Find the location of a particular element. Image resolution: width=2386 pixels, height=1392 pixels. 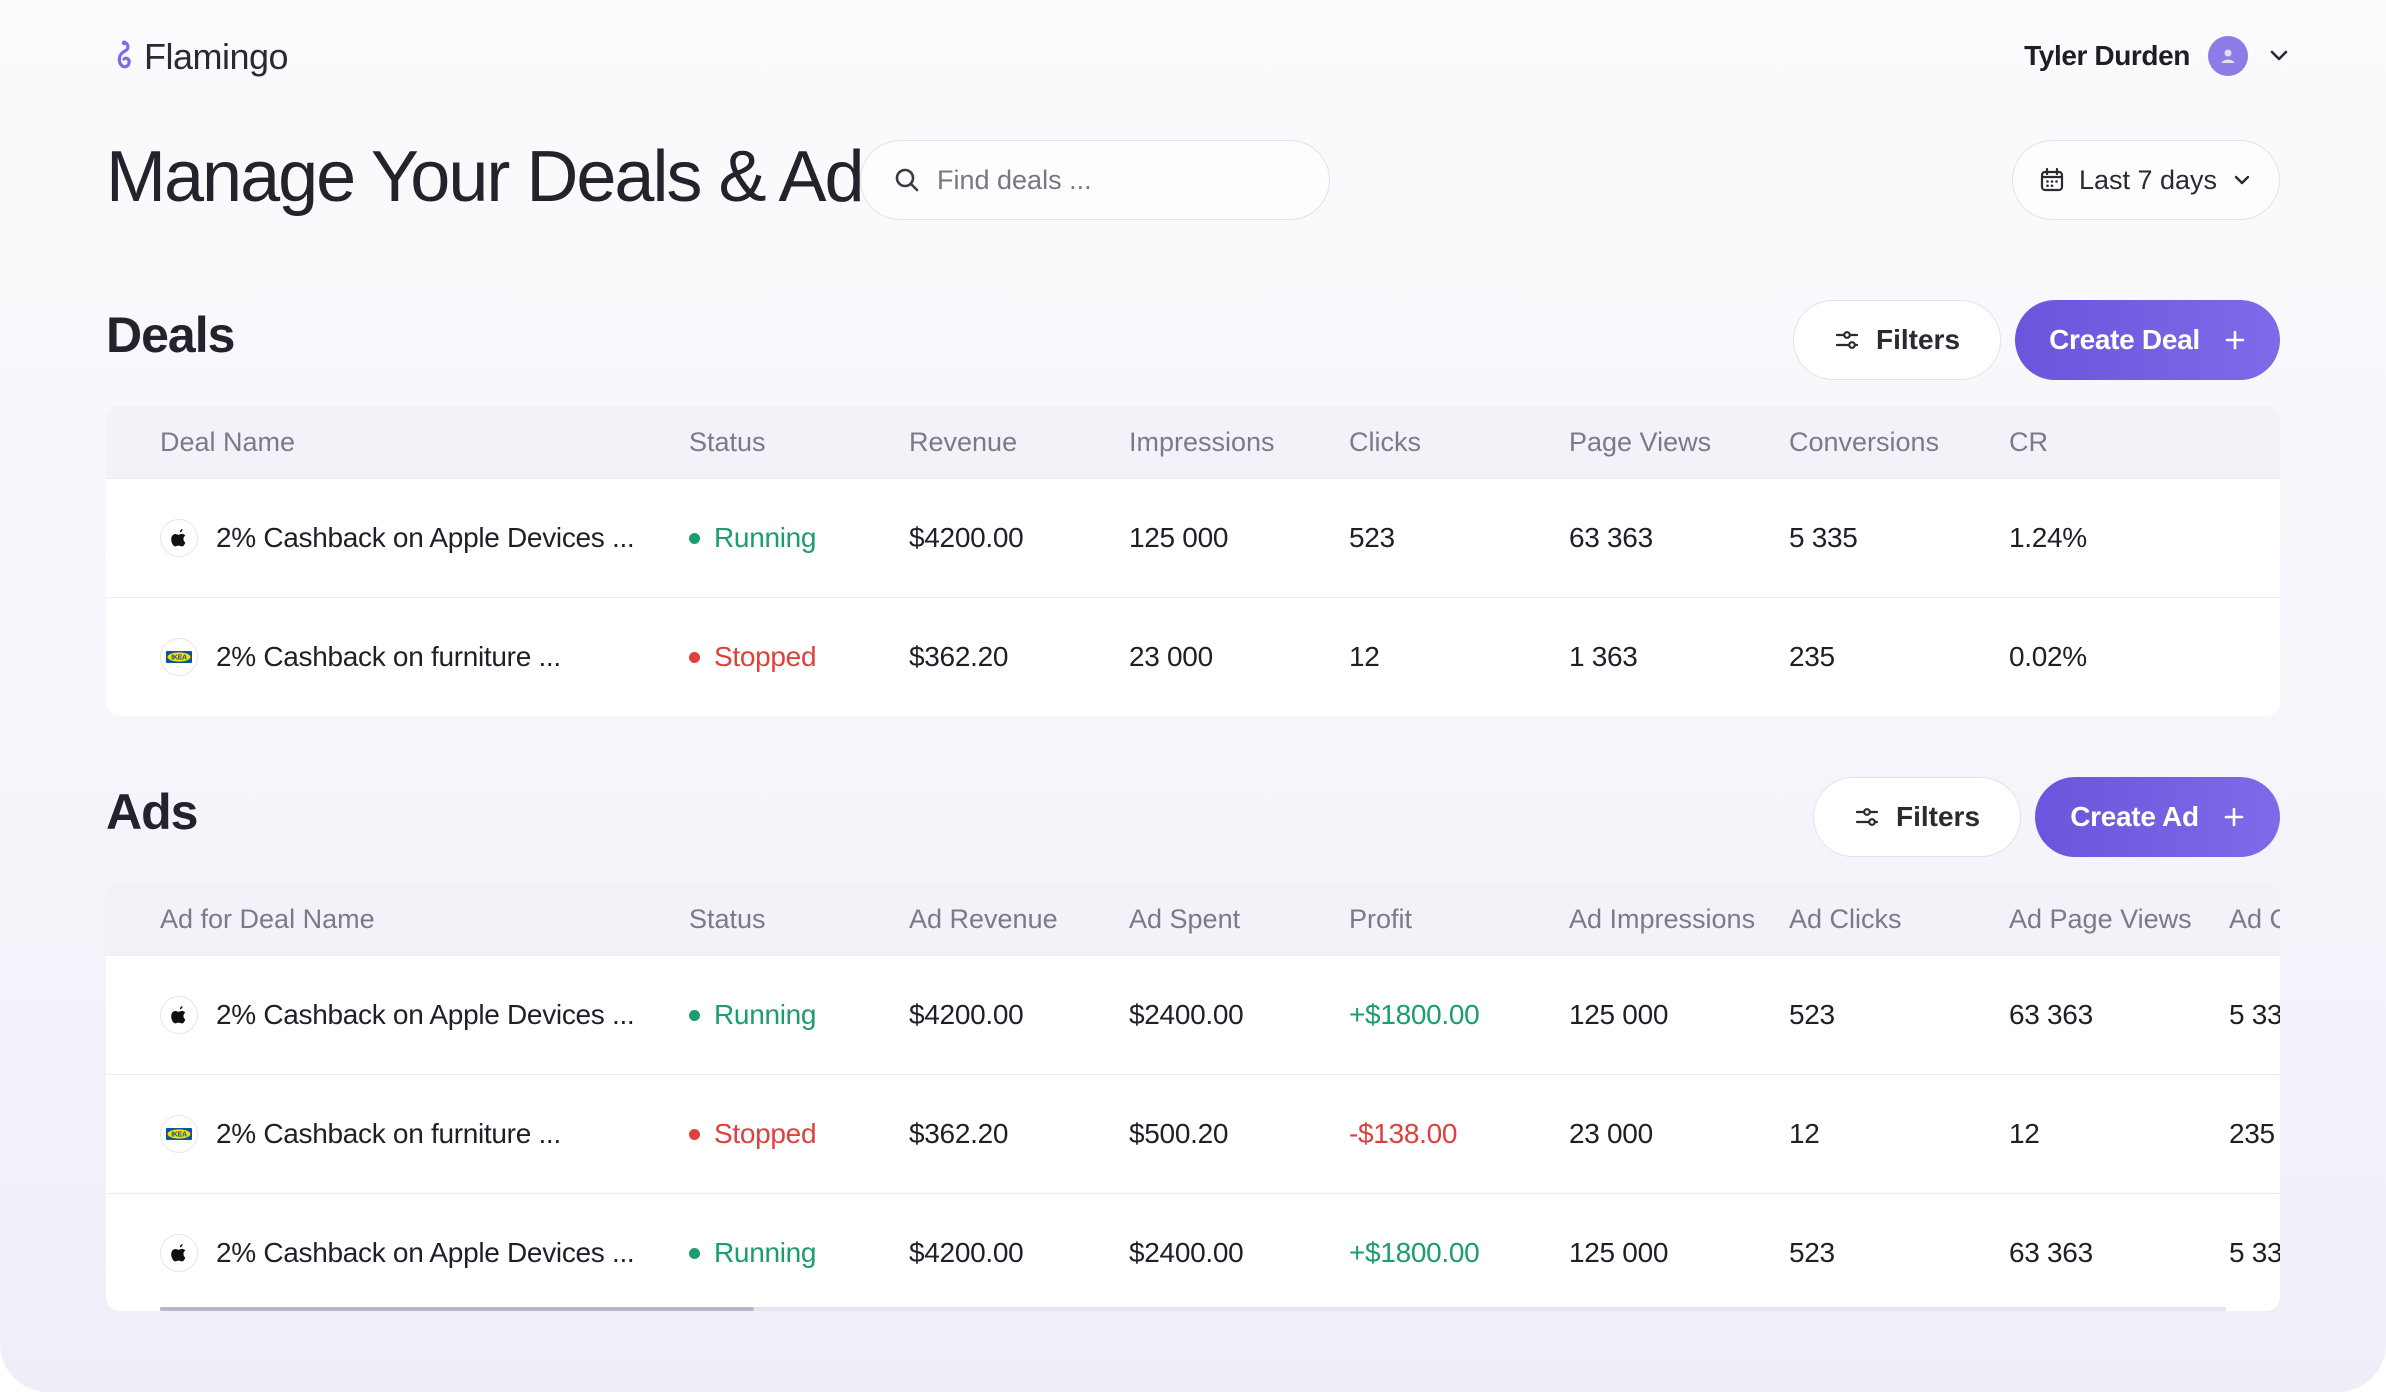

cr-cell: 0.02% is located at coordinates (2048, 656).